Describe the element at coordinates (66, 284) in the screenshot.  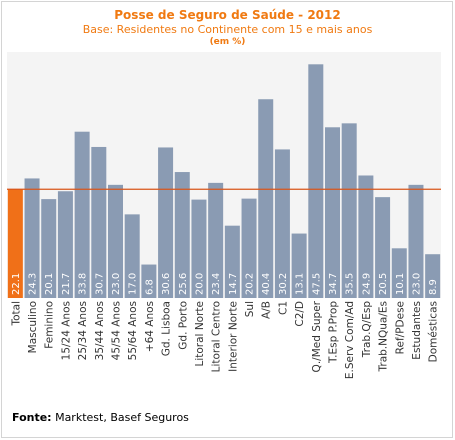
I see `value-label: 21.7` at that location.